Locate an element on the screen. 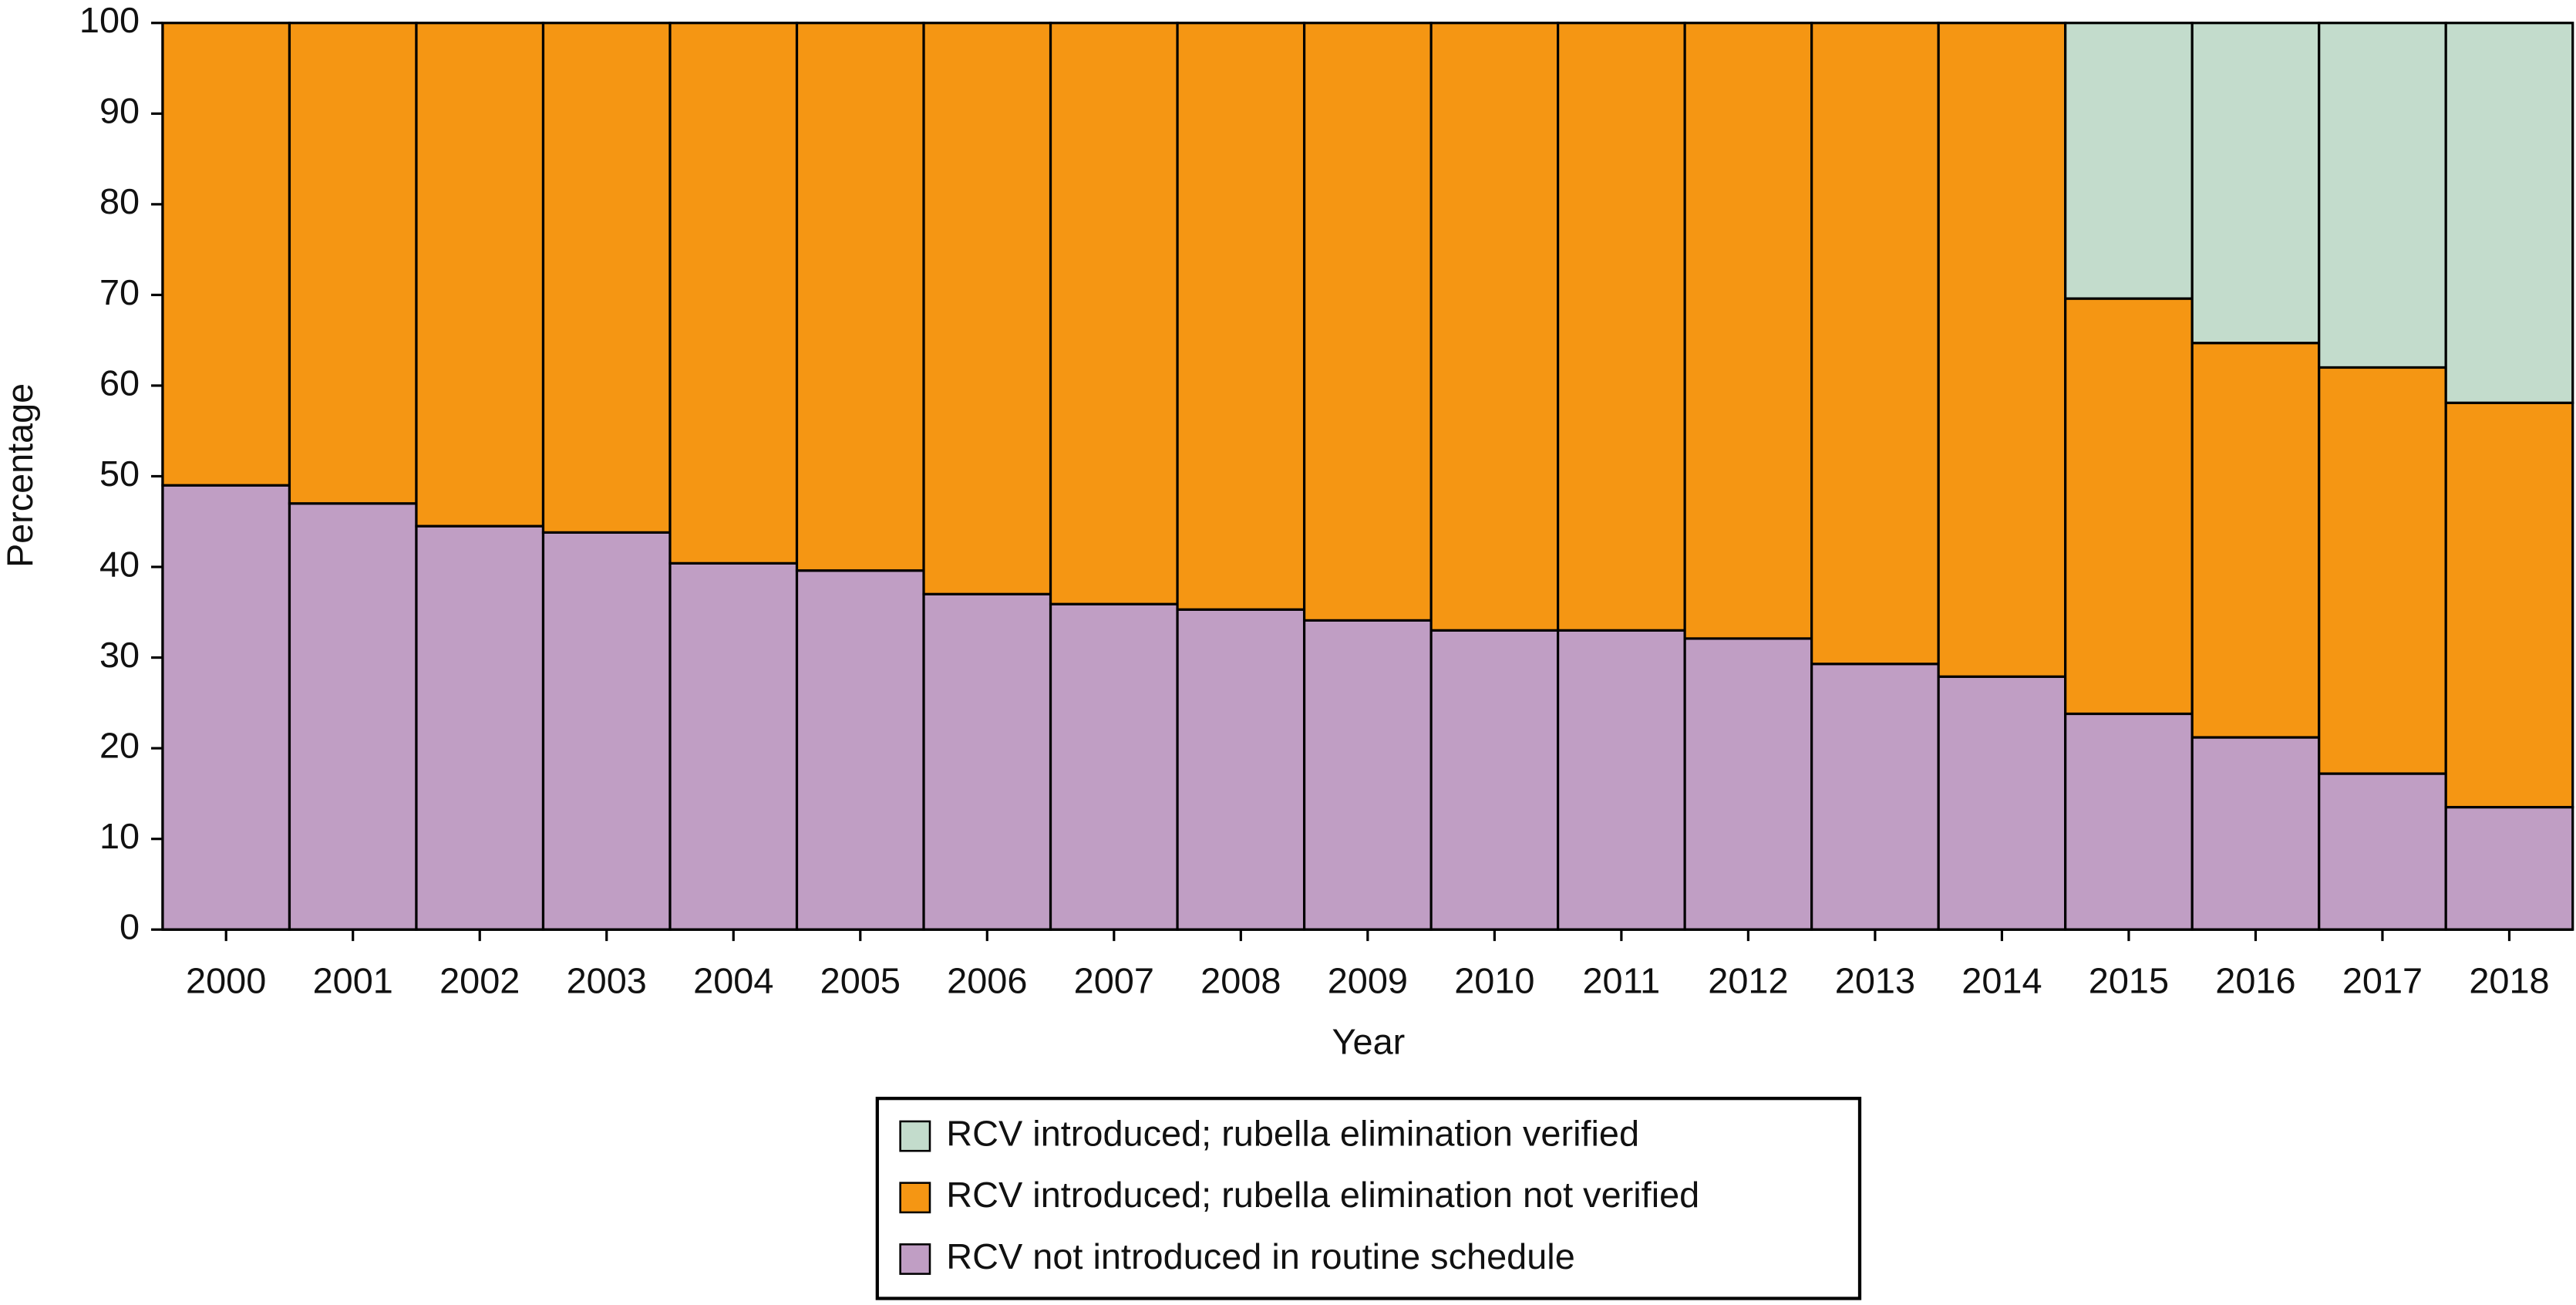  x-tick-label: 2002 is located at coordinates (480, 981).